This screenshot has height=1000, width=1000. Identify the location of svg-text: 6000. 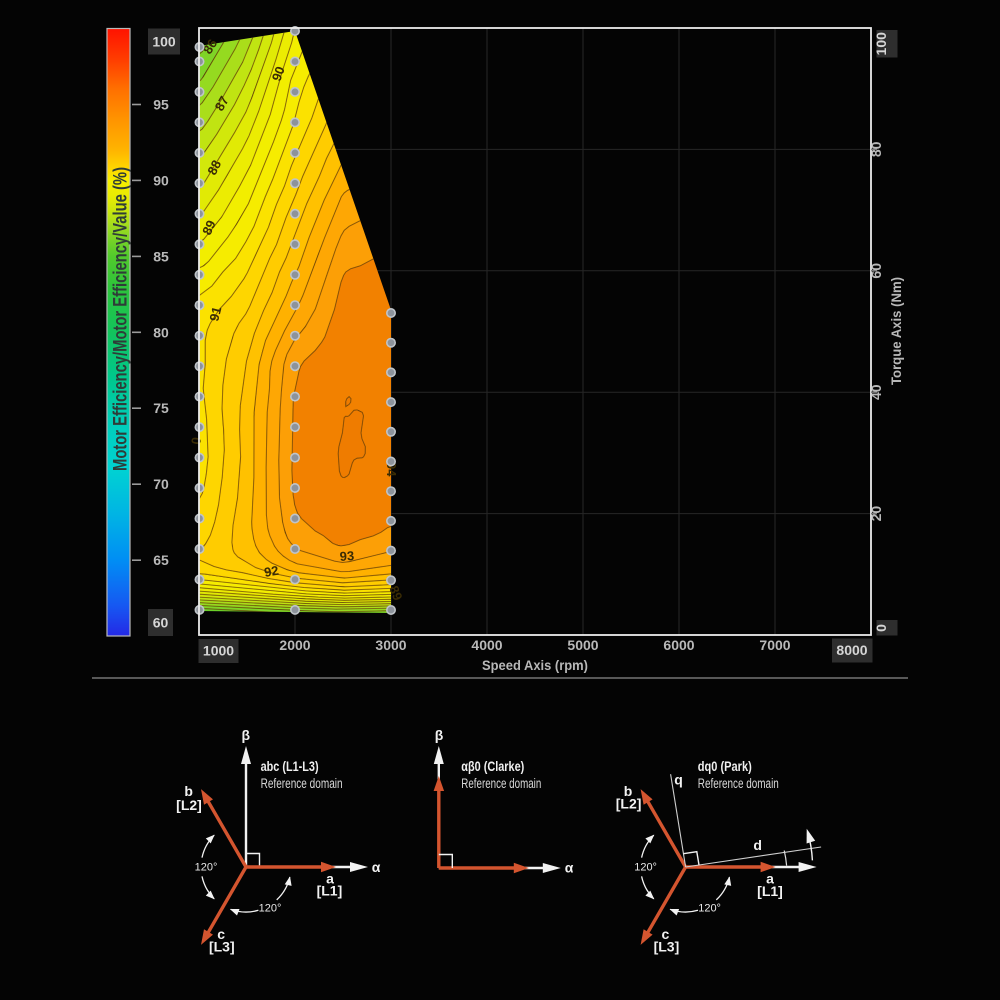
(678, 645).